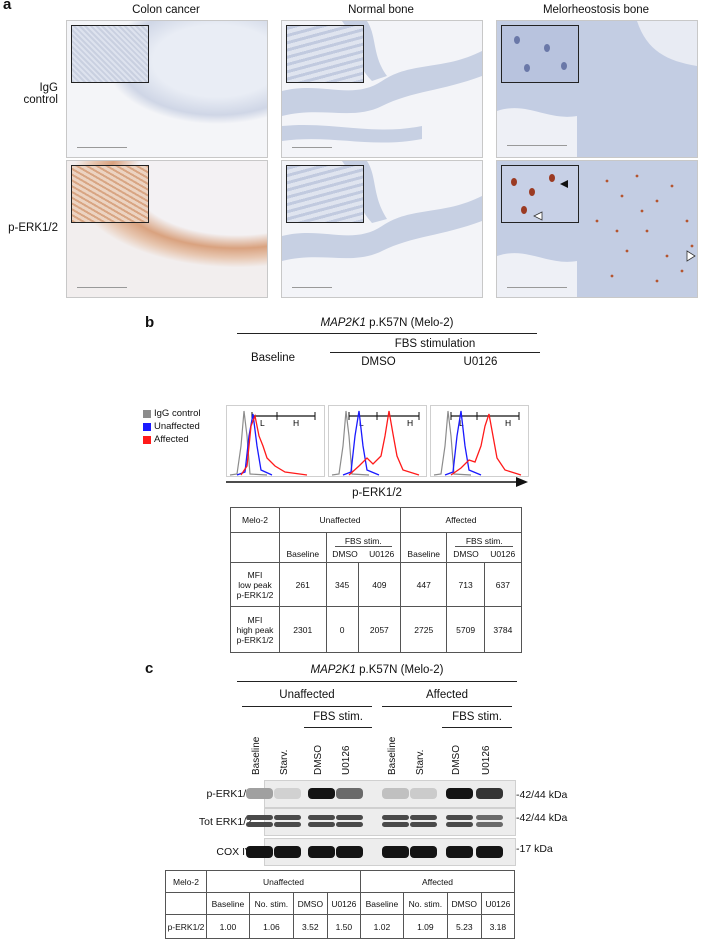 The width and height of the screenshot is (706, 942). Describe the element at coordinates (382, 229) in the screenshot. I see `micrograph-perk-normal-bone` at that location.